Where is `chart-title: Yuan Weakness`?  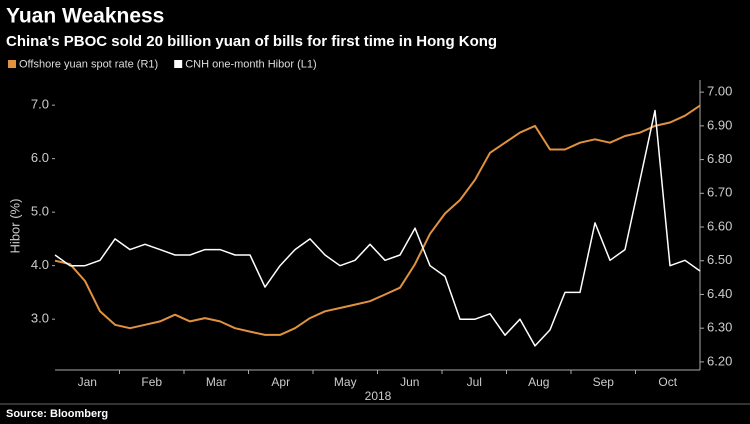 chart-title: Yuan Weakness is located at coordinates (85, 16).